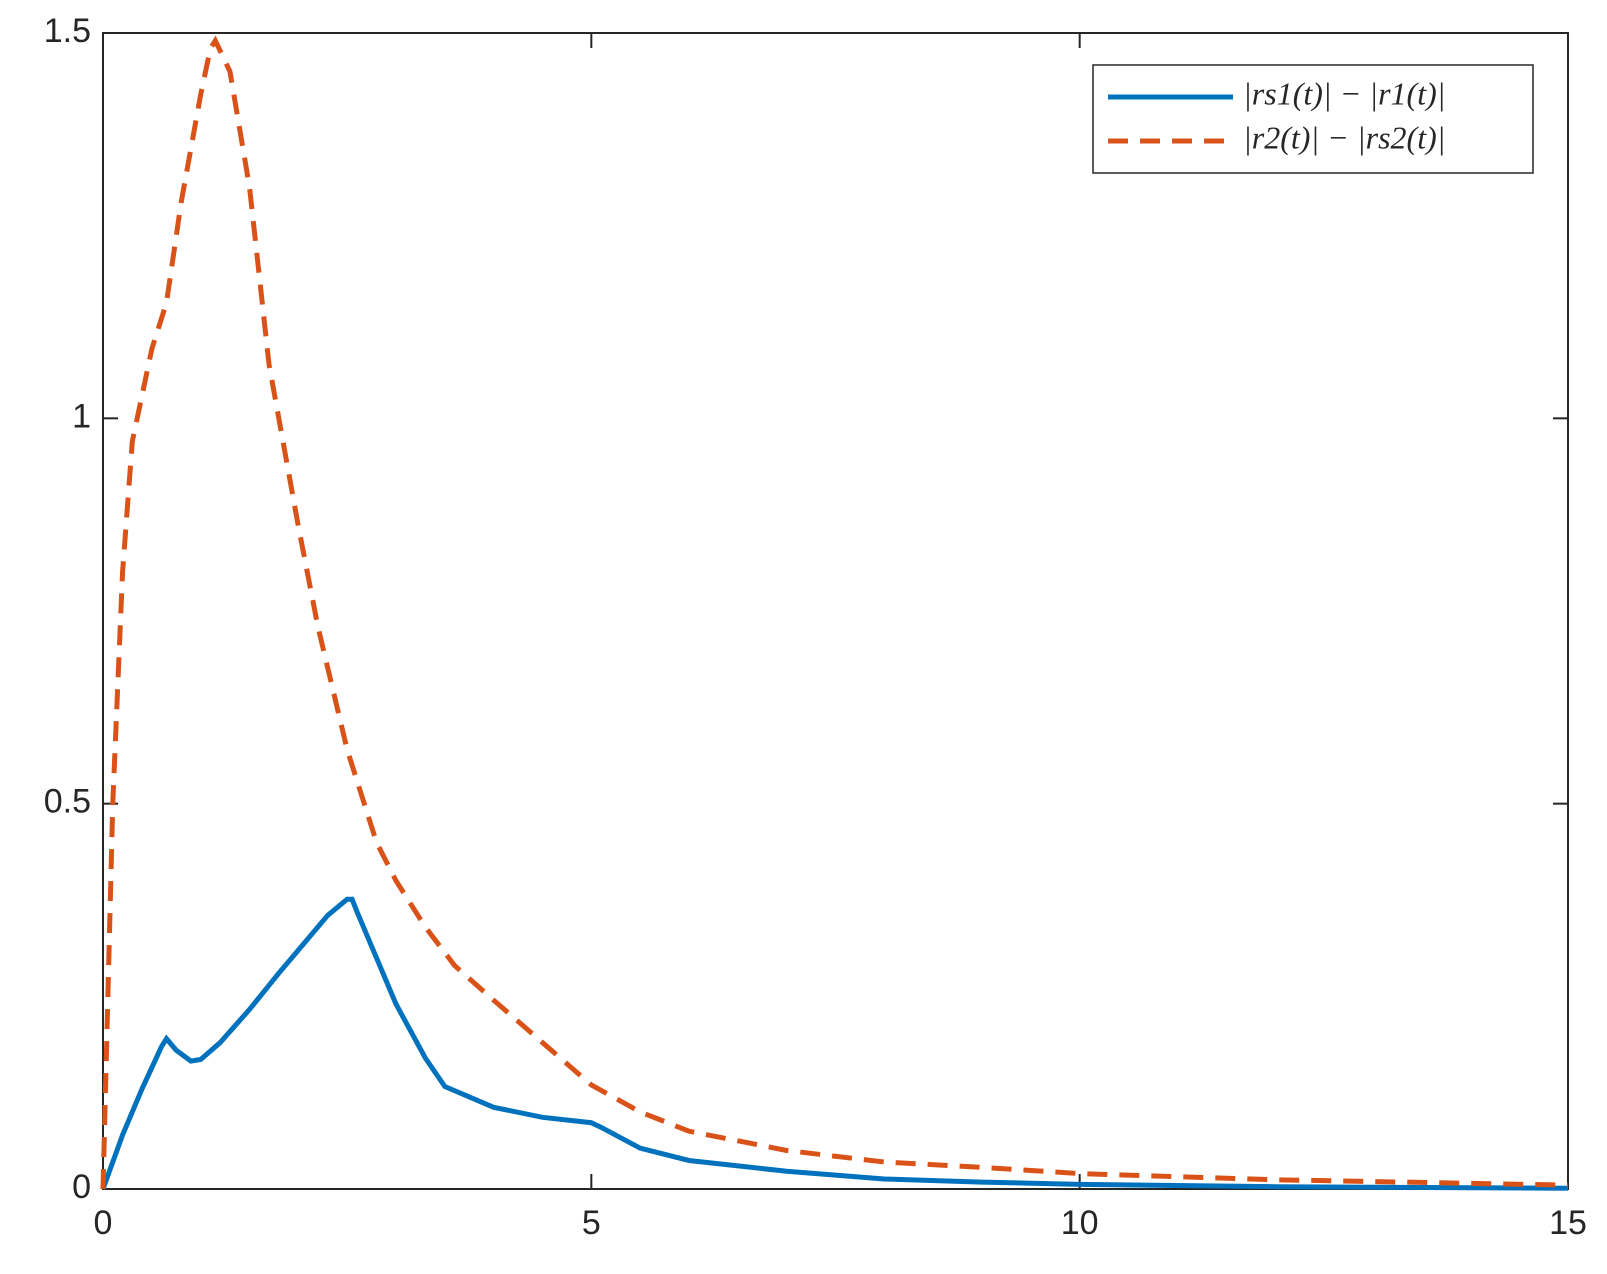 This screenshot has width=1607, height=1274. What do you see at coordinates (1344, 93) in the screenshot?
I see `legend-label: |rs1(t)| − |r1(t)|` at bounding box center [1344, 93].